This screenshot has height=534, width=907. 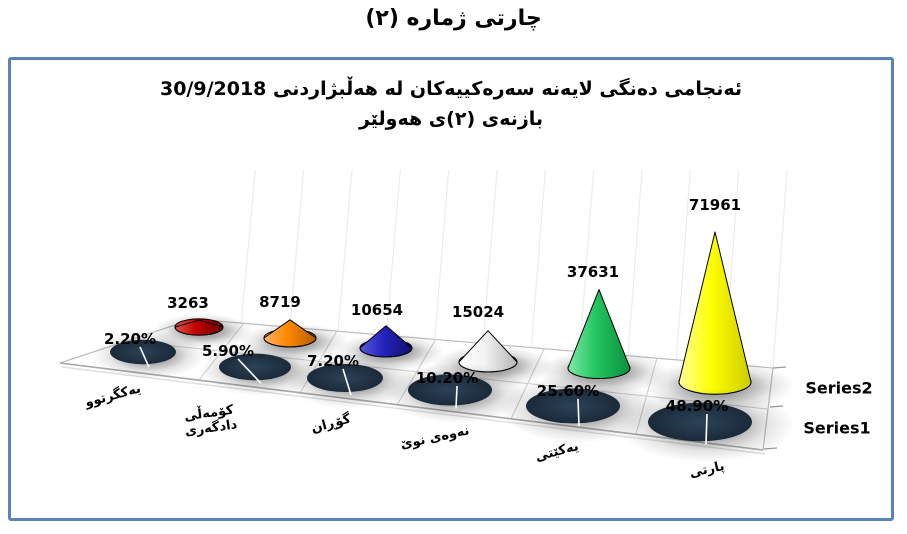 What do you see at coordinates (130, 339) in the screenshot?
I see `percent-label-cat-1: 2.20%` at bounding box center [130, 339].